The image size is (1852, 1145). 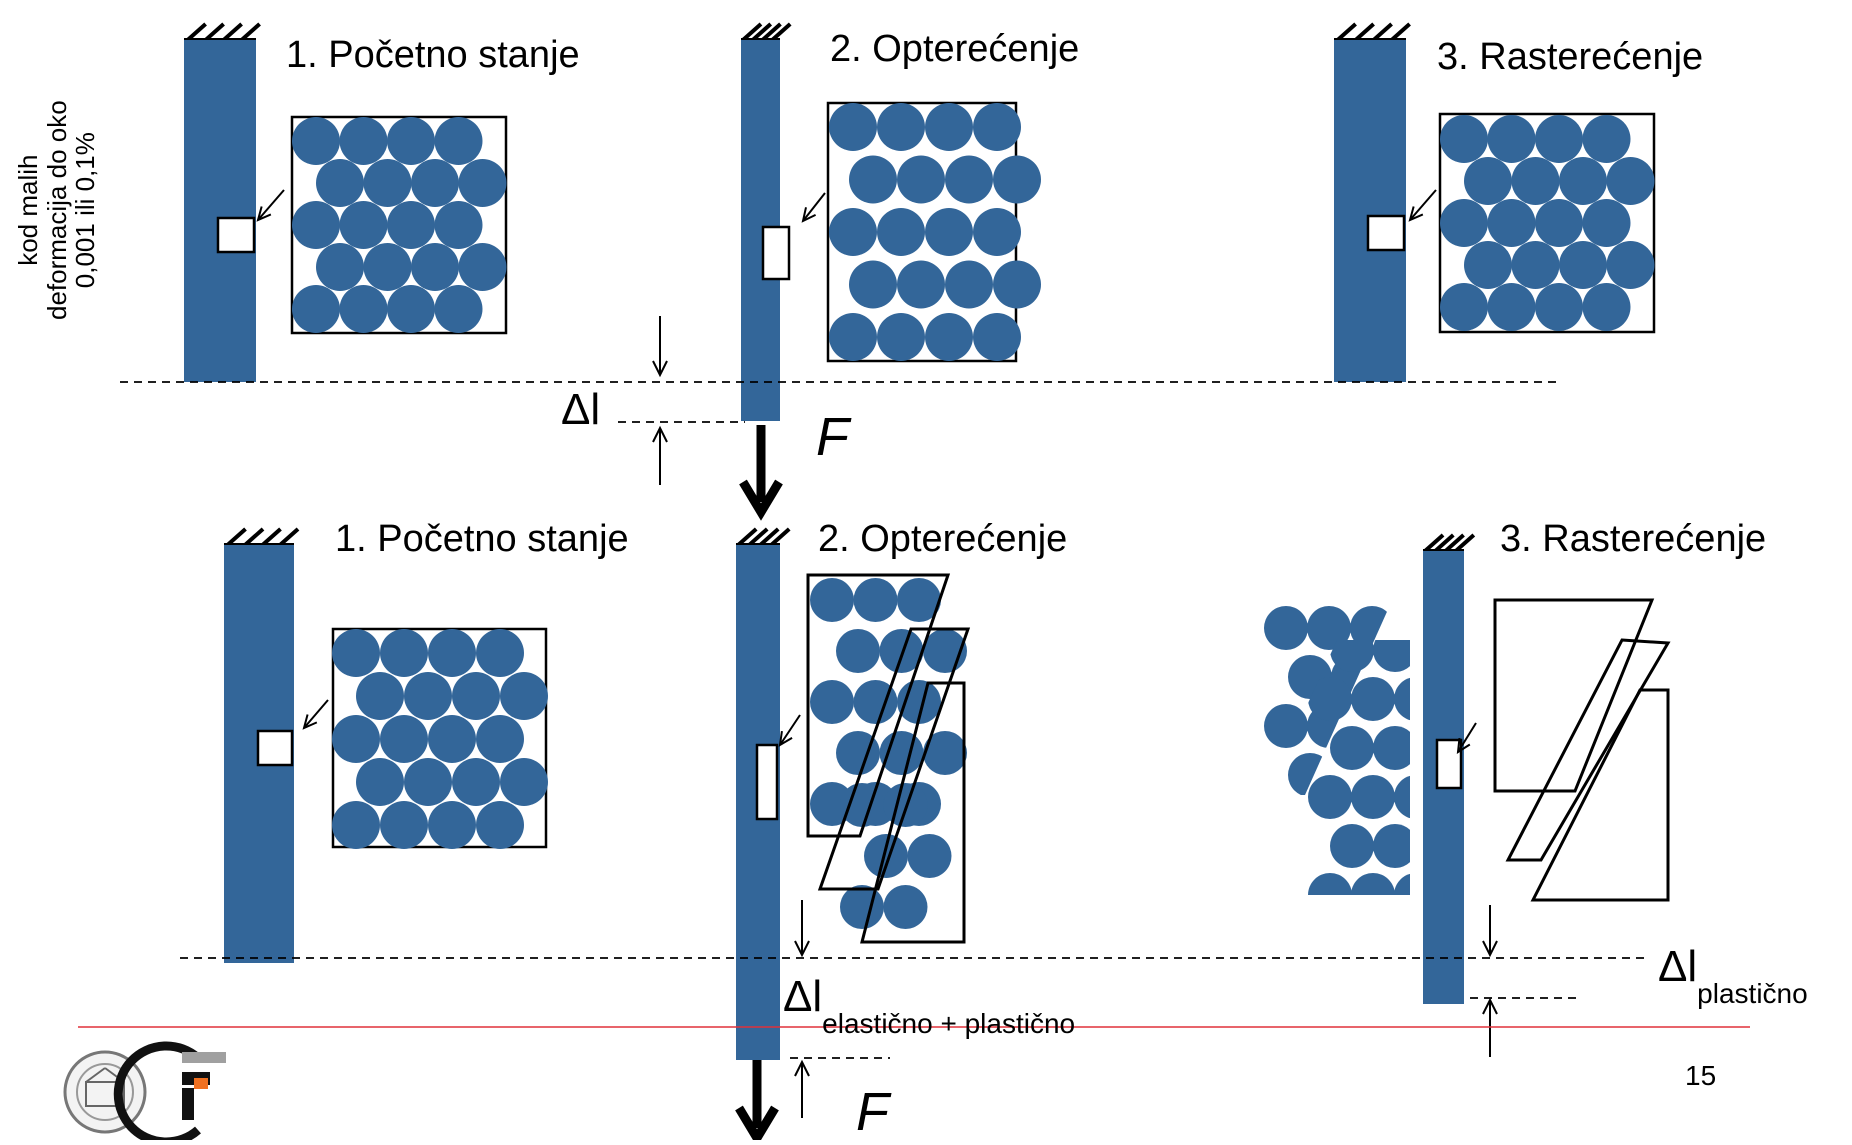 What do you see at coordinates (188, 1104) in the screenshot?
I see `logo-stem` at bounding box center [188, 1104].